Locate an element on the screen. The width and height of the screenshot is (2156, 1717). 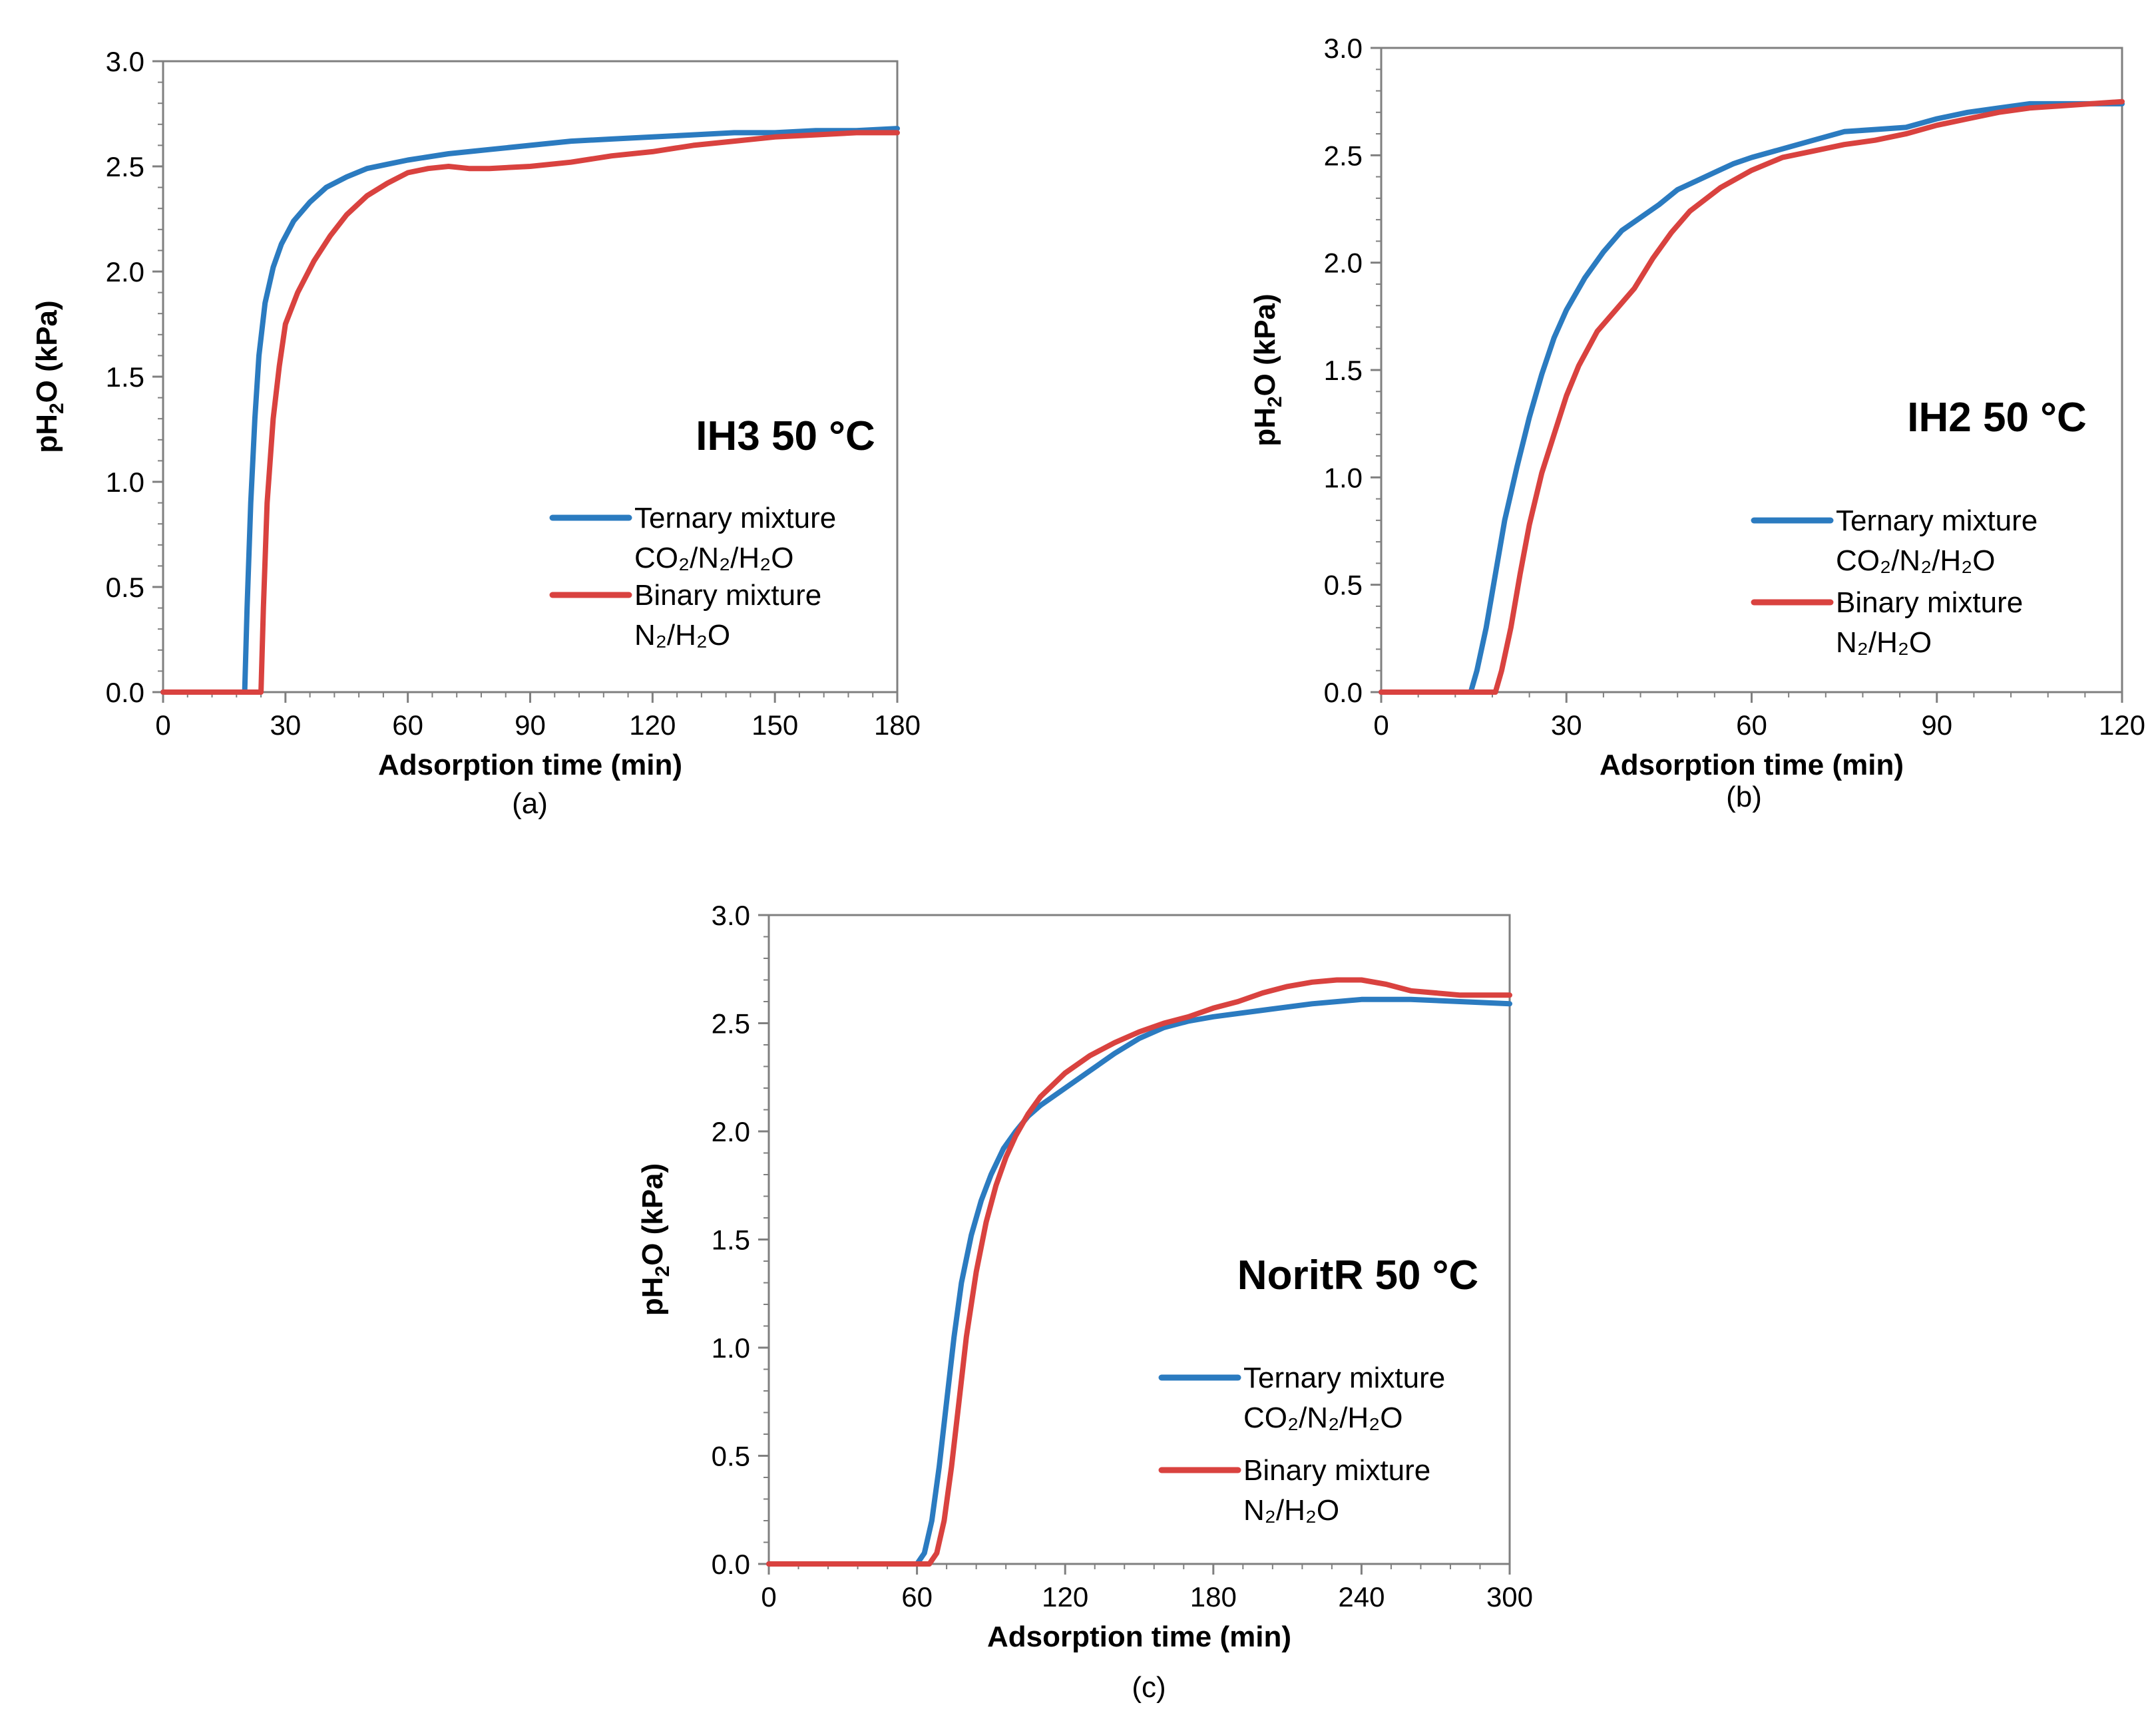
panel-title: IH3 50 °C is located at coordinates (785, 436).